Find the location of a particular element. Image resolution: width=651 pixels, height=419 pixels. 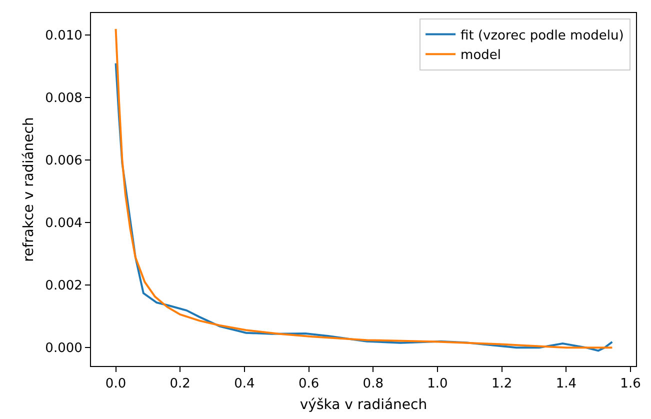

y-axis-title: refrakce v radiánech is located at coordinates (28, 189).